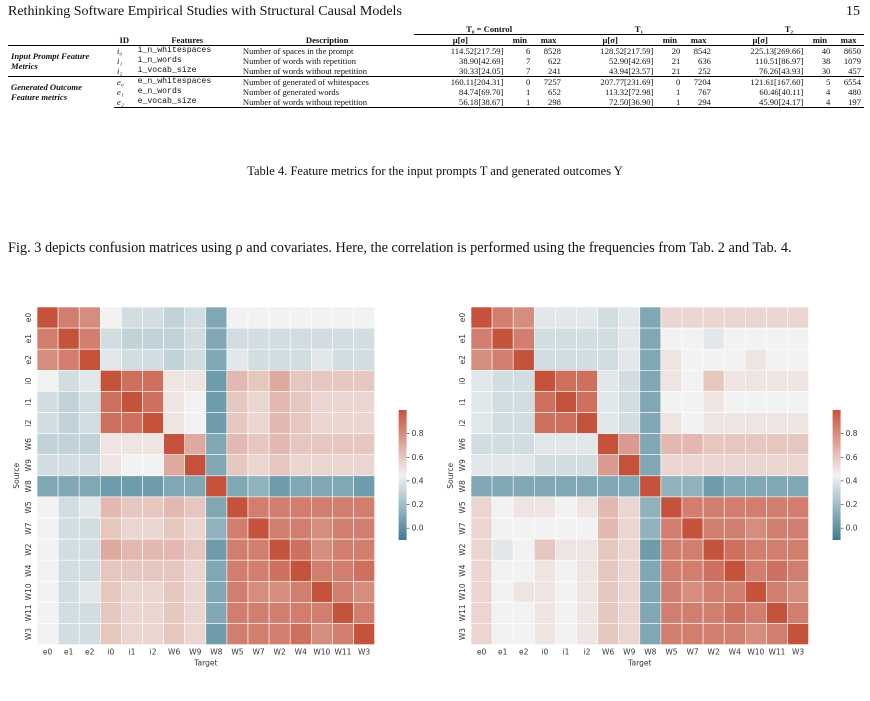 The image size is (870, 701). What do you see at coordinates (544, 652) in the screenshot?
I see `x-tick-label: i0` at bounding box center [544, 652].